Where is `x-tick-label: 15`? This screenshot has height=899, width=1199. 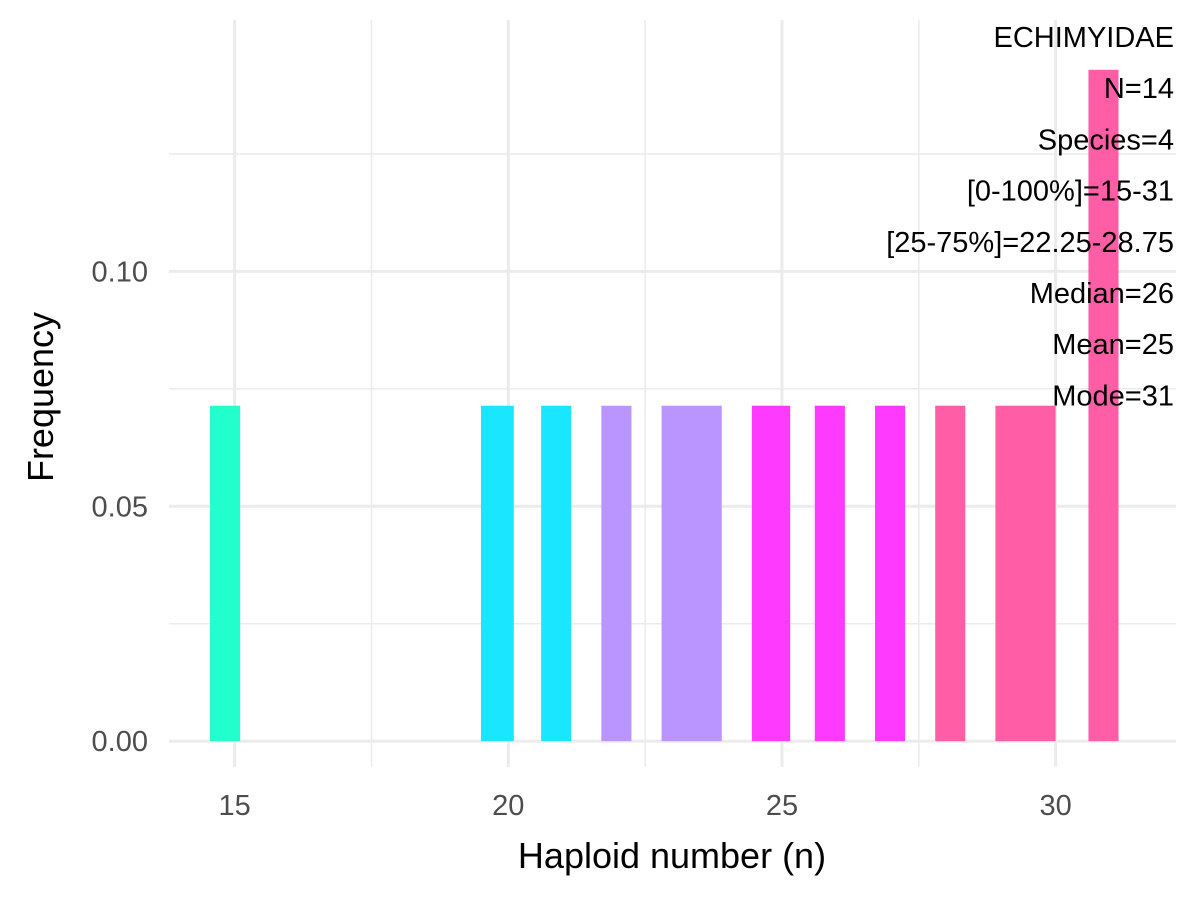 x-tick-label: 15 is located at coordinates (235, 806).